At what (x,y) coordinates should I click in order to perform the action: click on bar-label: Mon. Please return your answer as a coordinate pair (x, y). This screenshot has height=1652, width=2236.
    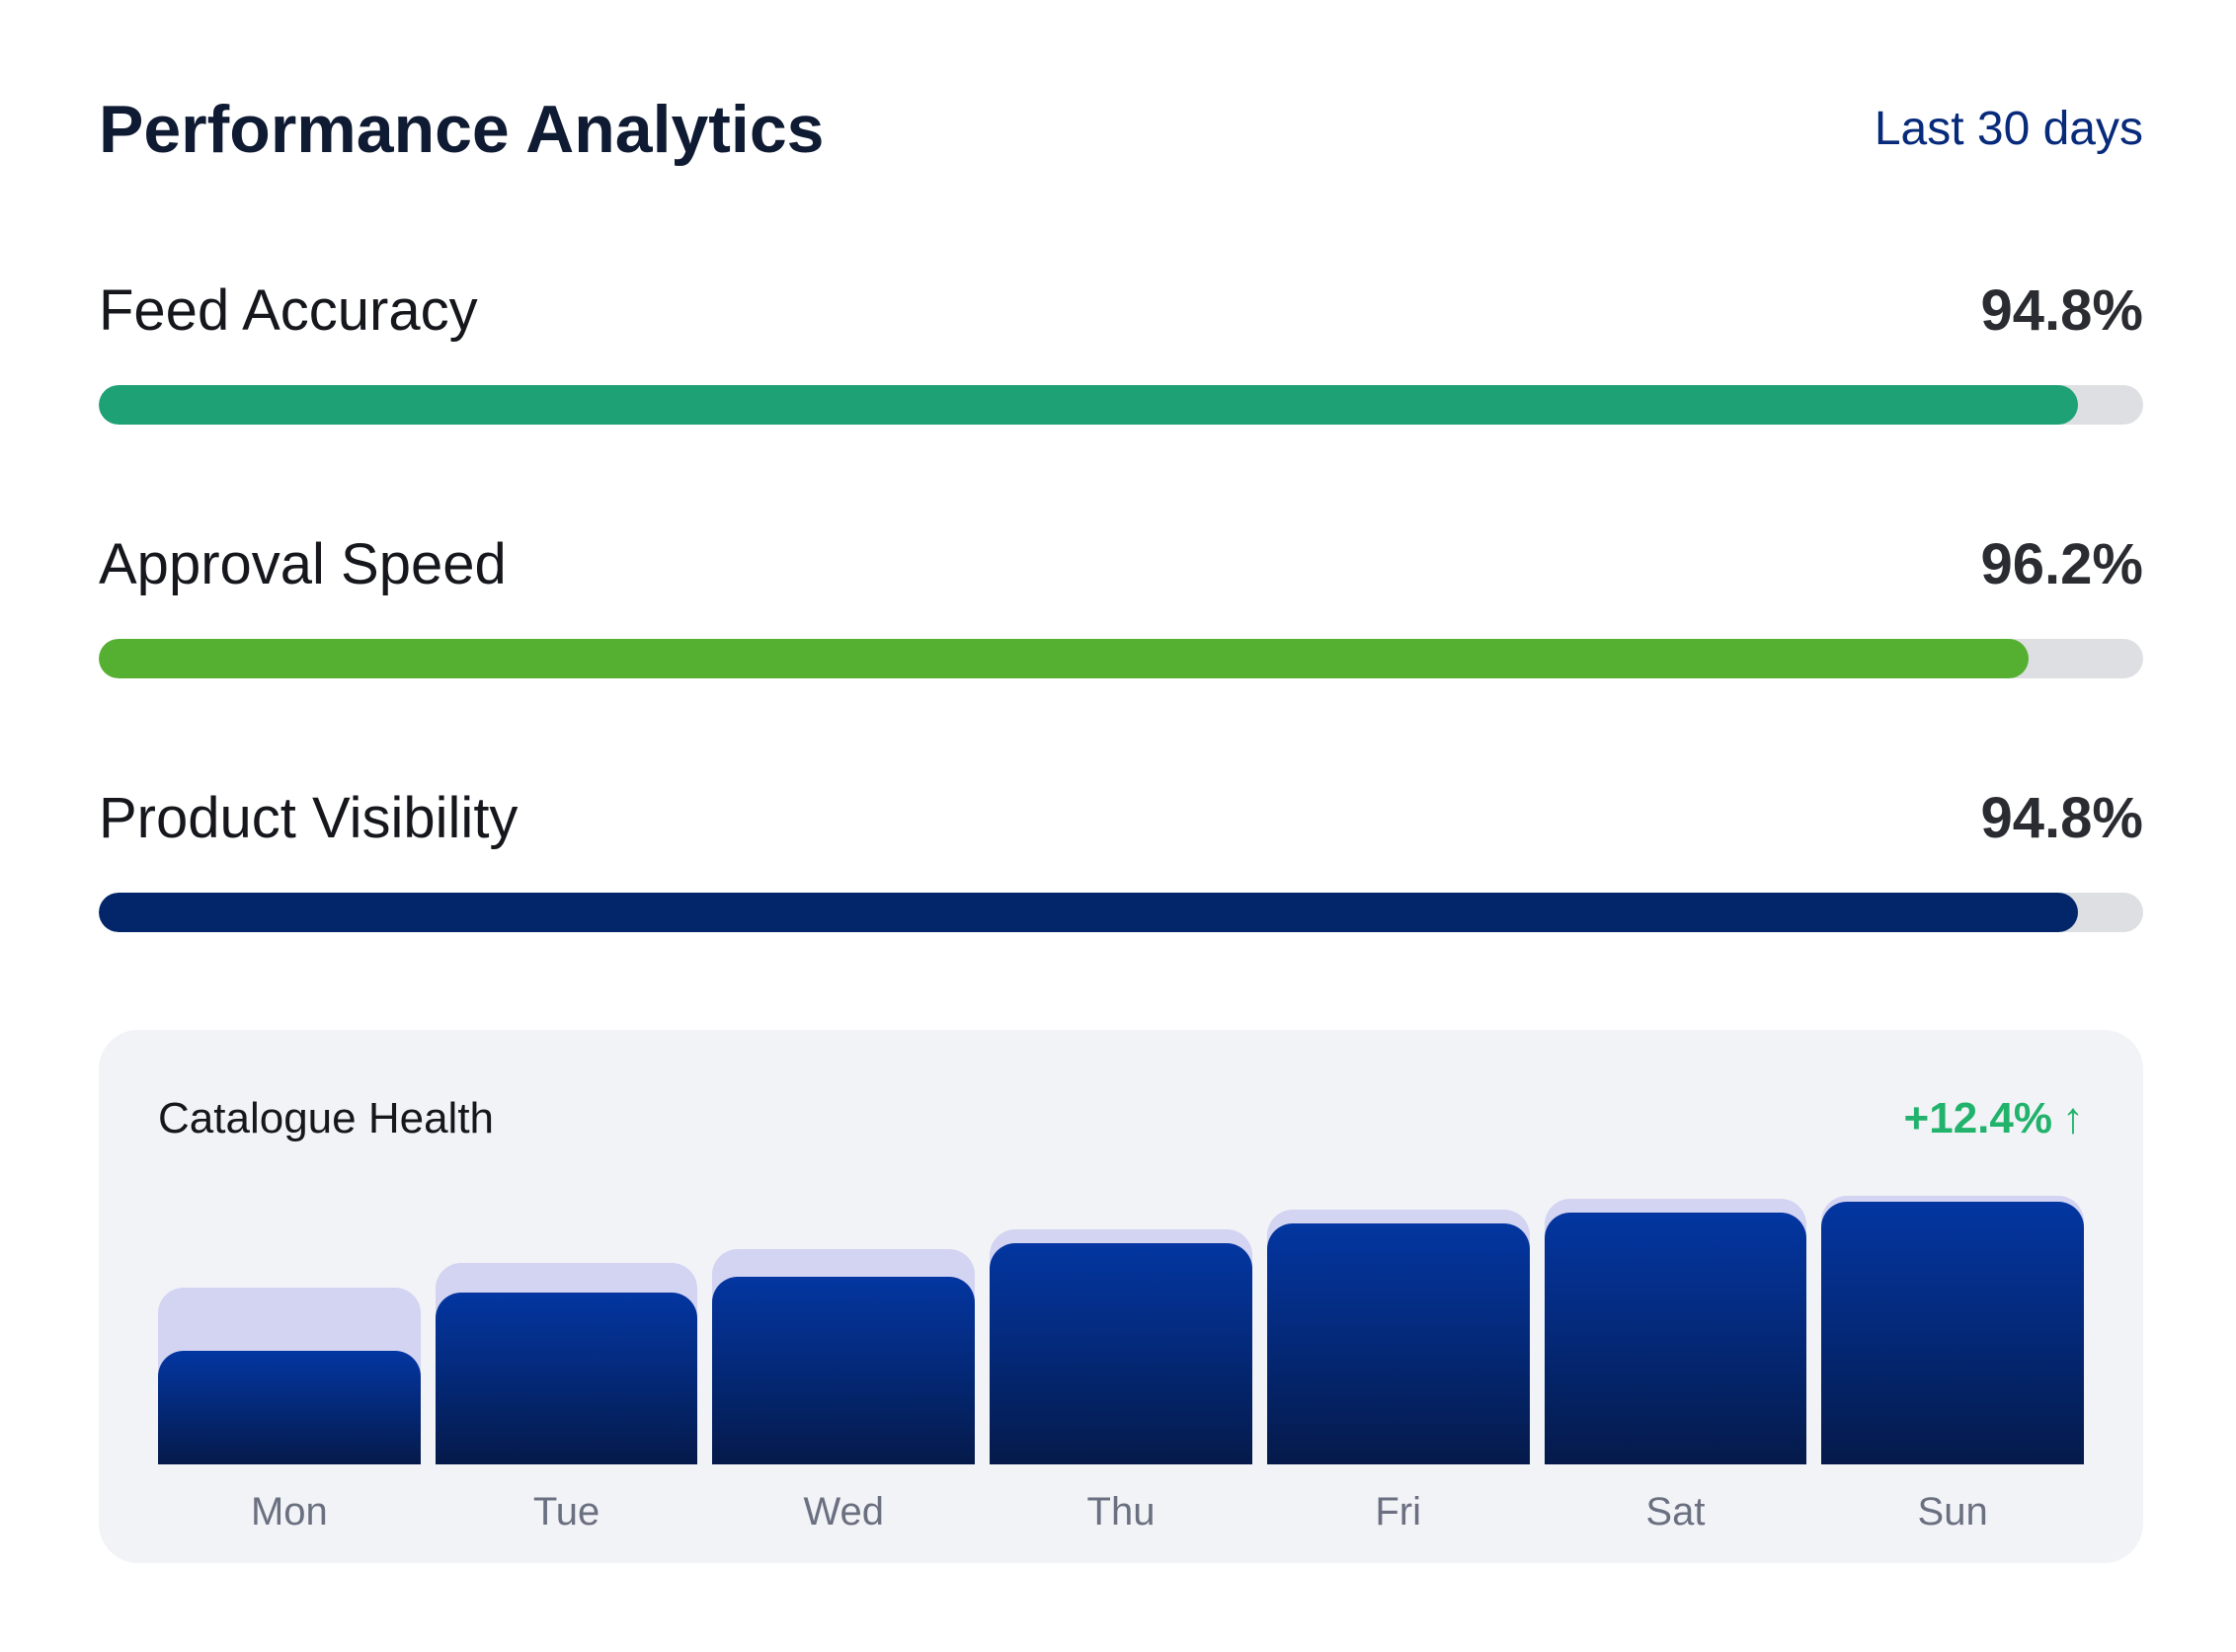
    Looking at the image, I should click on (289, 1512).